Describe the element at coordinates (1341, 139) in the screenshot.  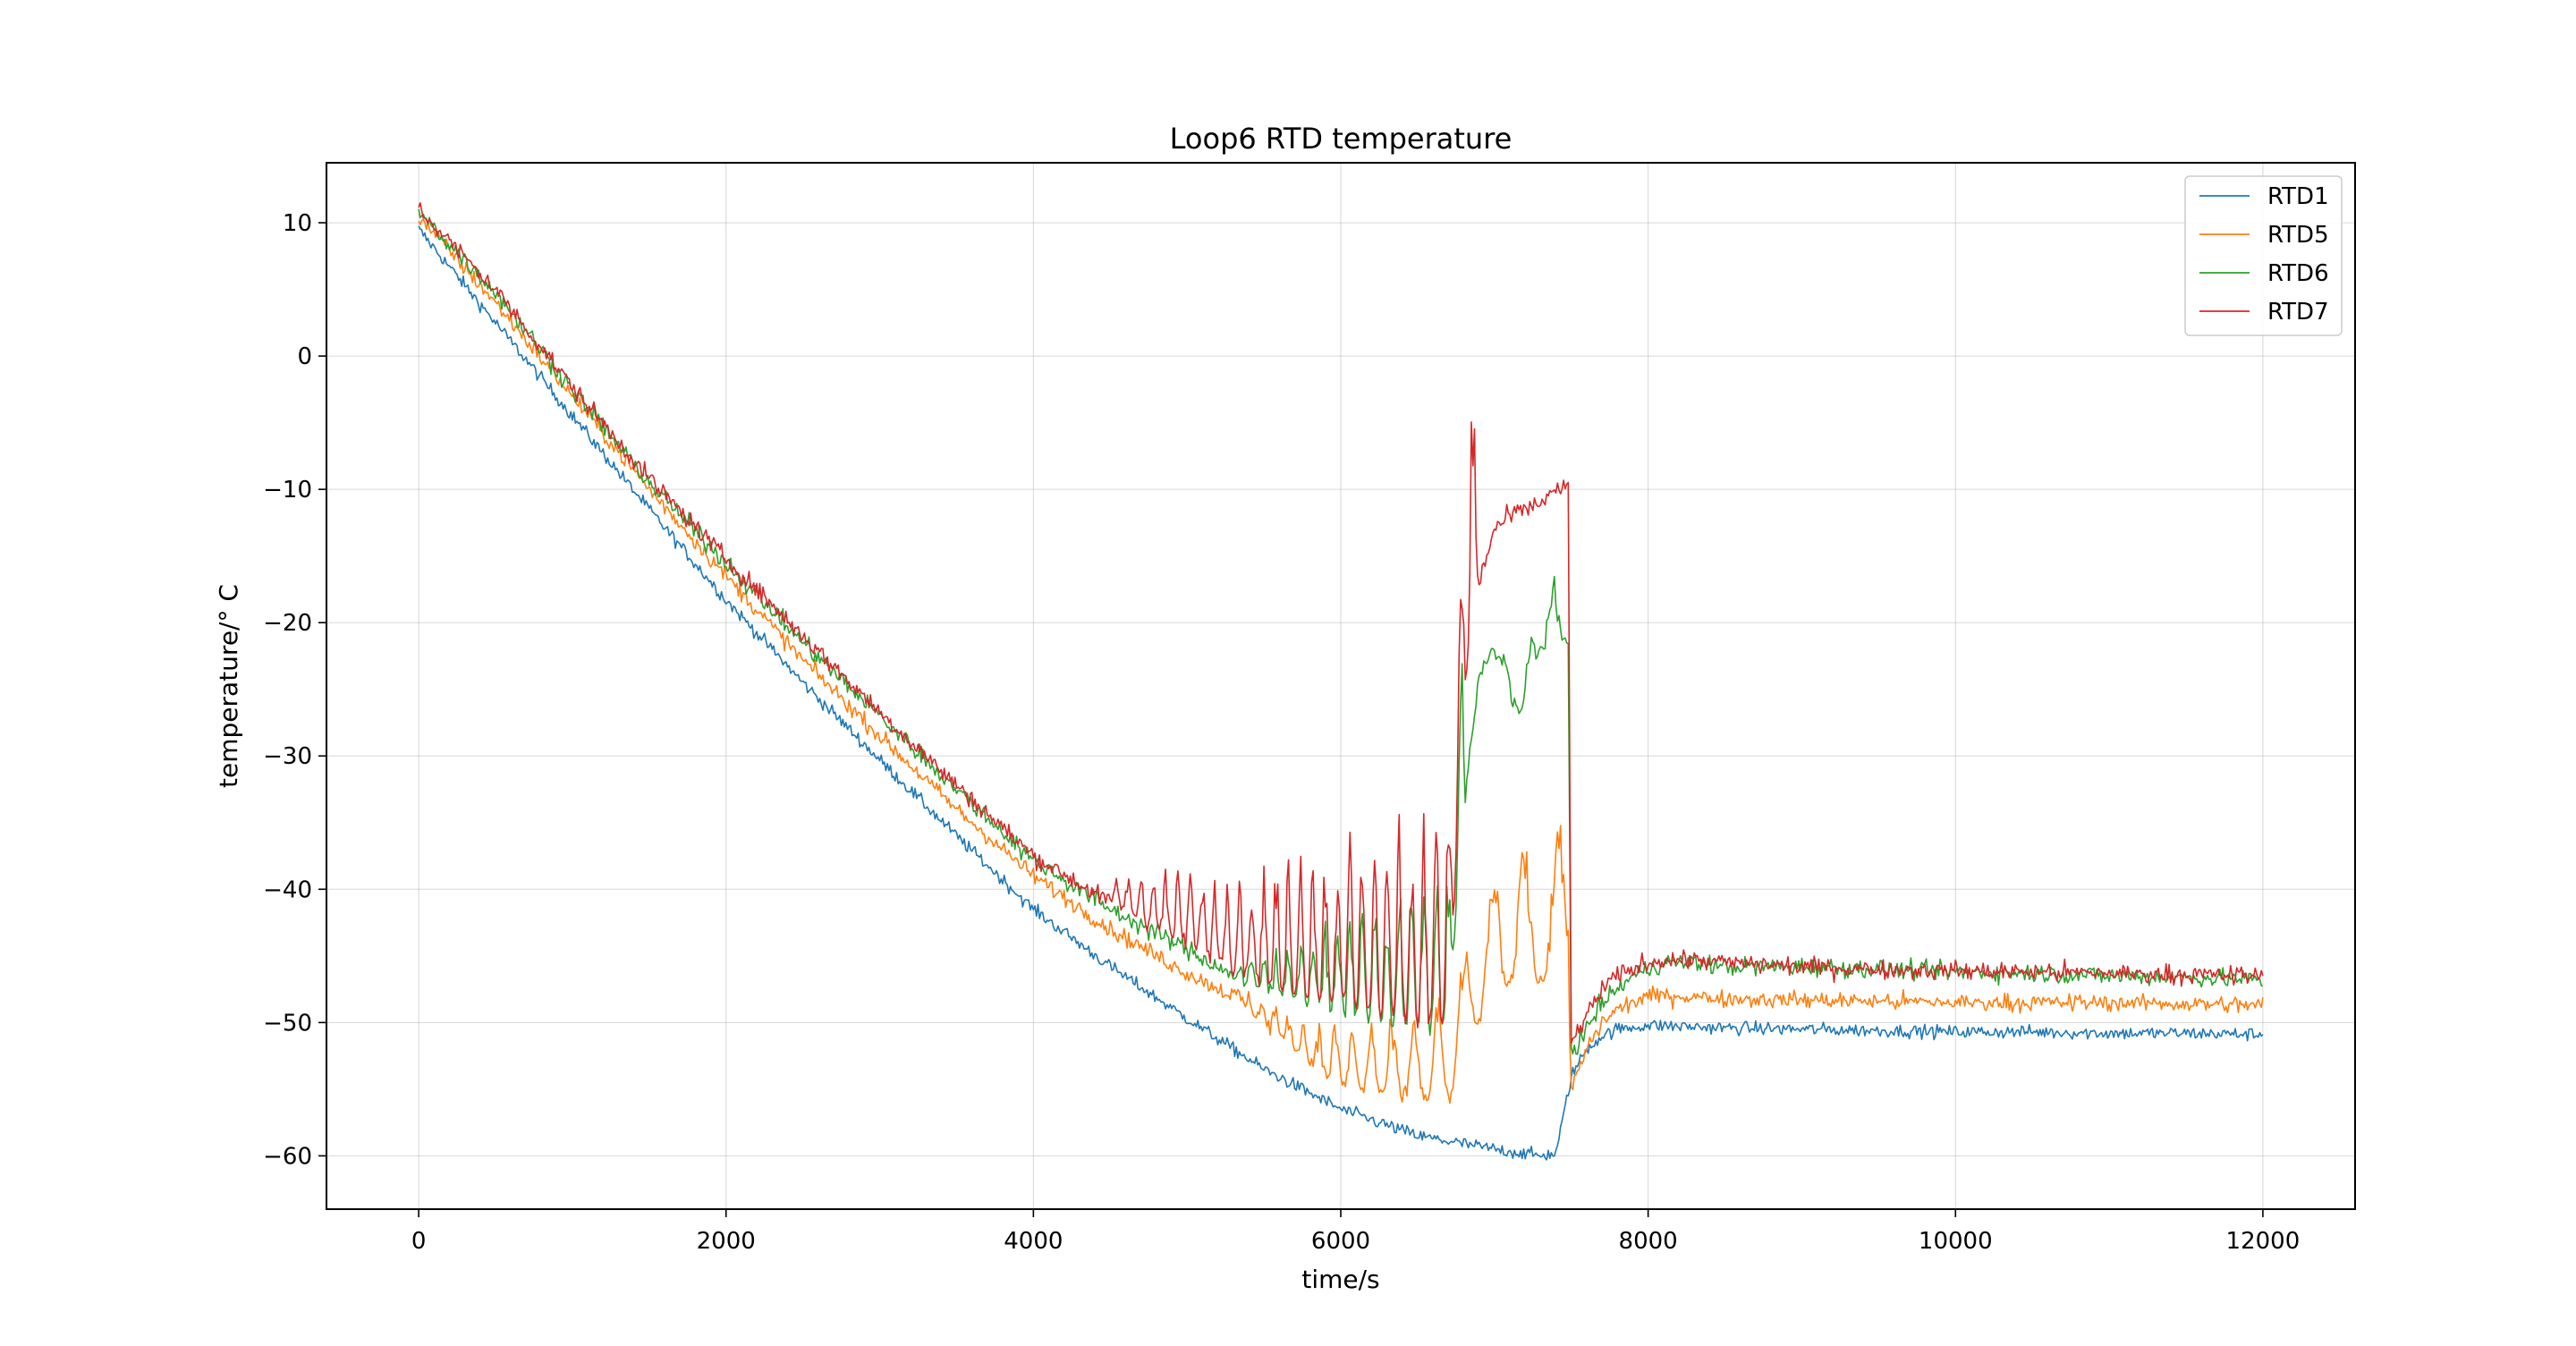
I see `chart-title: Loop6 RTD temperature` at that location.